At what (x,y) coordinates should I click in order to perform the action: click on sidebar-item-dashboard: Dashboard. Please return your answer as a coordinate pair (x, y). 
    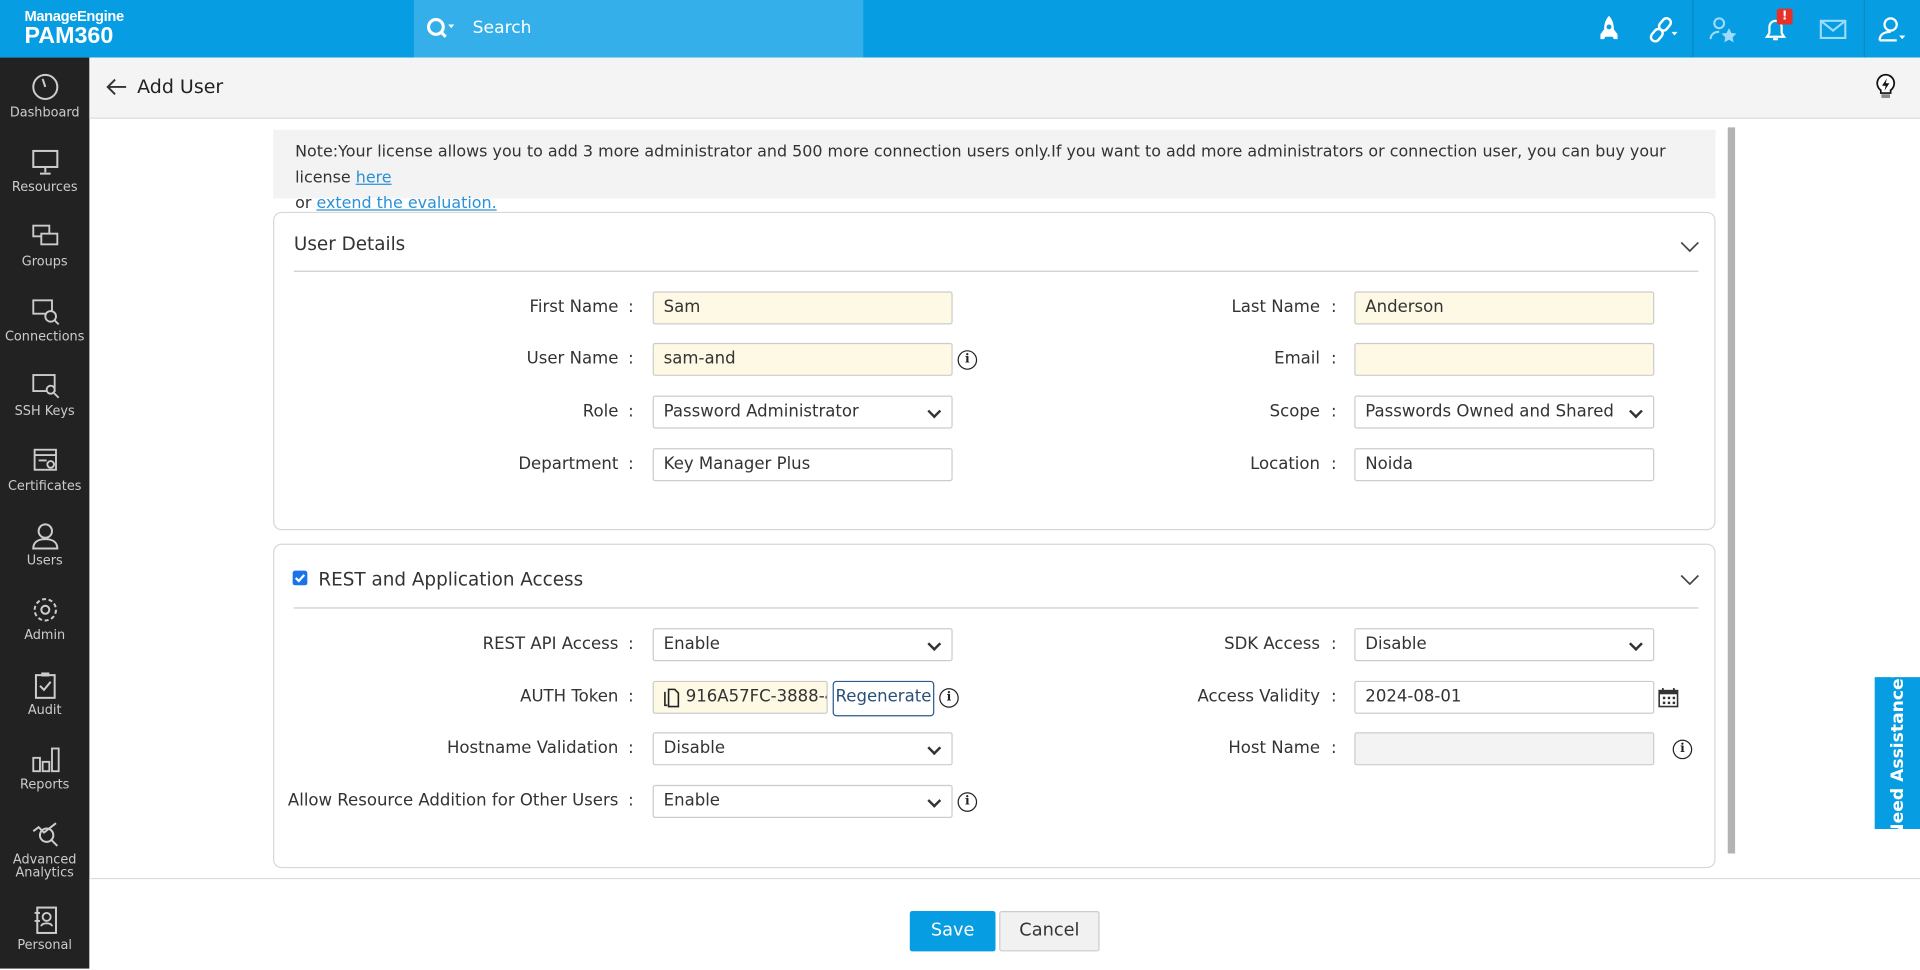
    Looking at the image, I should click on (44, 96).